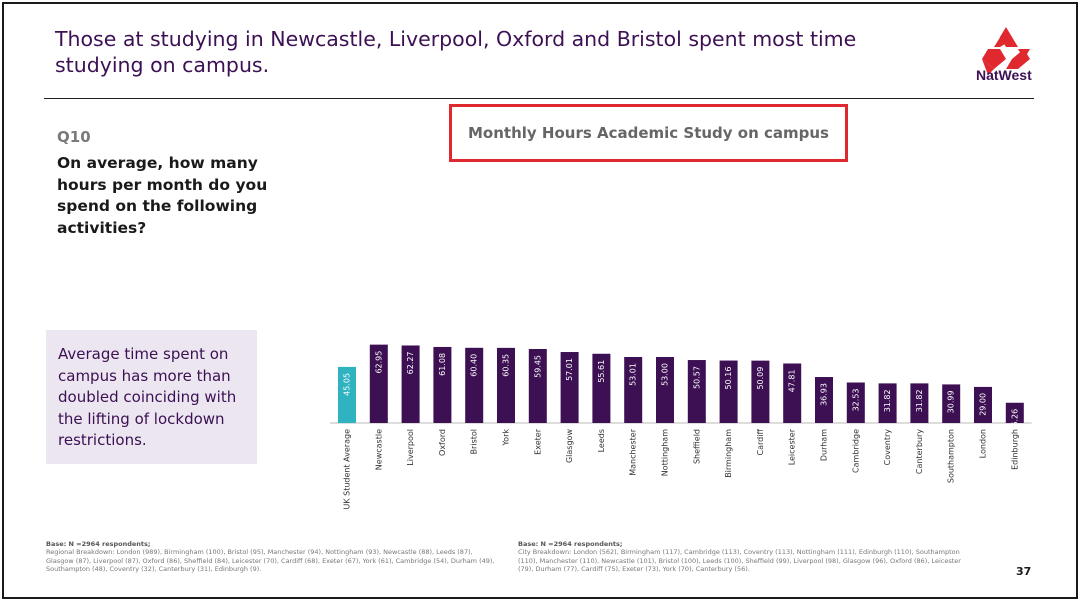  I want to click on bar-glasgow, so click(569, 387).